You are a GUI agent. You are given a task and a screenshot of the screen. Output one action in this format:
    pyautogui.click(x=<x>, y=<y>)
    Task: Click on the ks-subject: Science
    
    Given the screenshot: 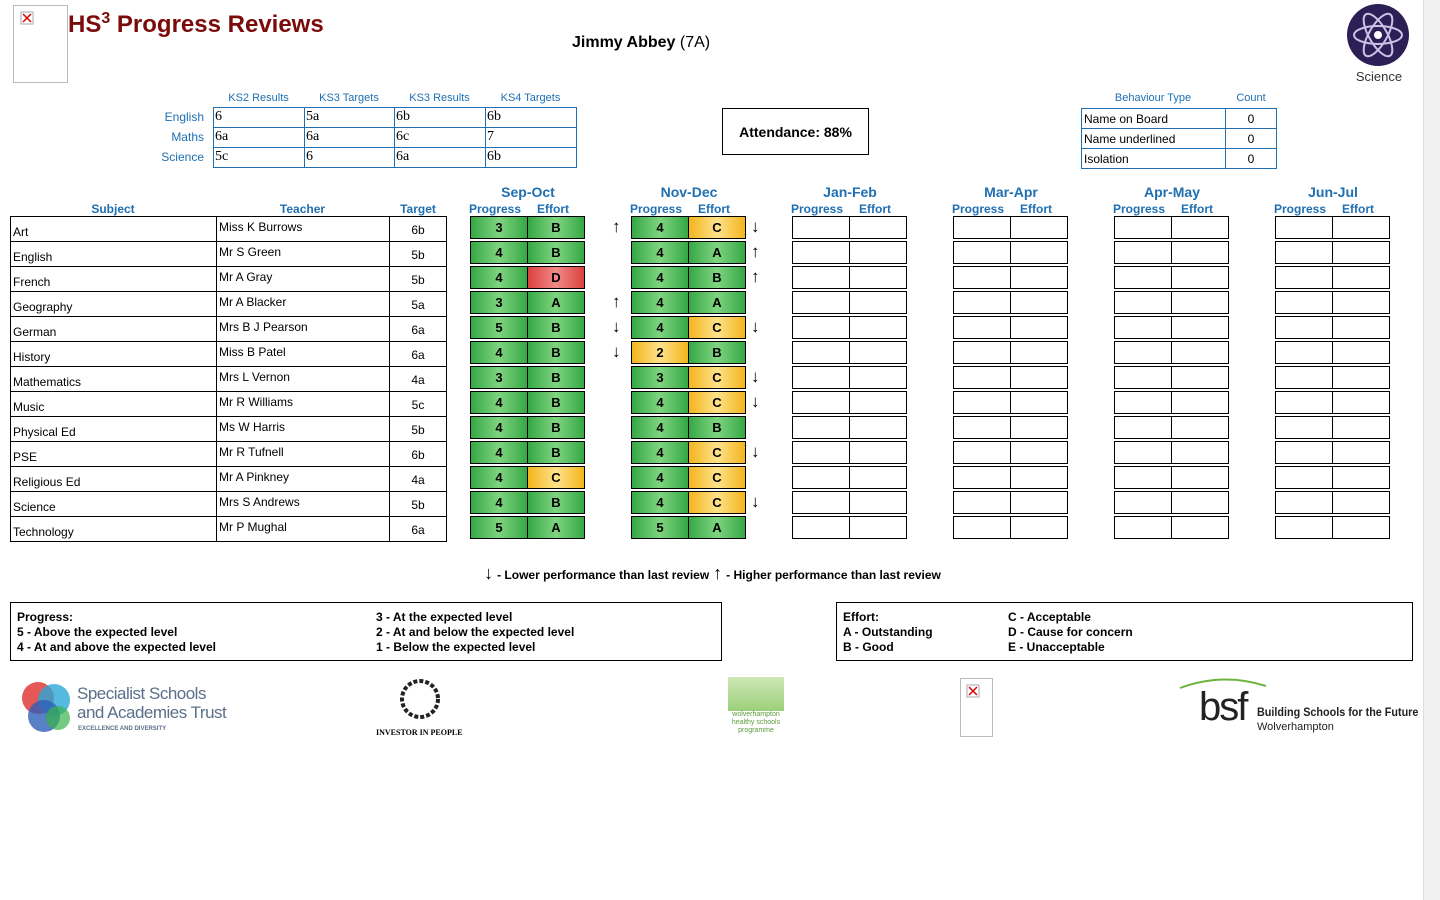 What is the action you would take?
    pyautogui.click(x=182, y=157)
    